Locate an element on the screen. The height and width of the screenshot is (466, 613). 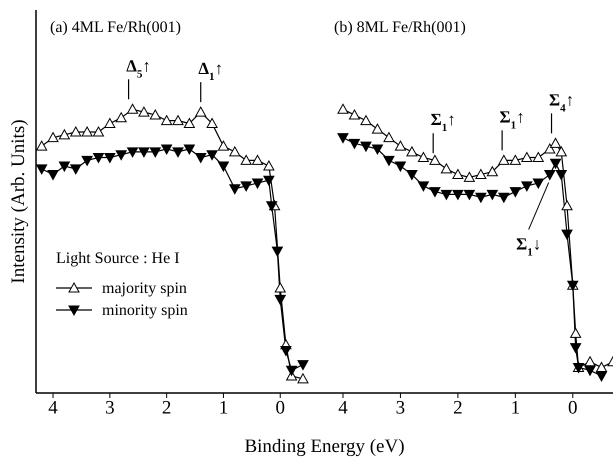
annotation: Σ$_{1}$↑ is located at coordinates (443, 122).